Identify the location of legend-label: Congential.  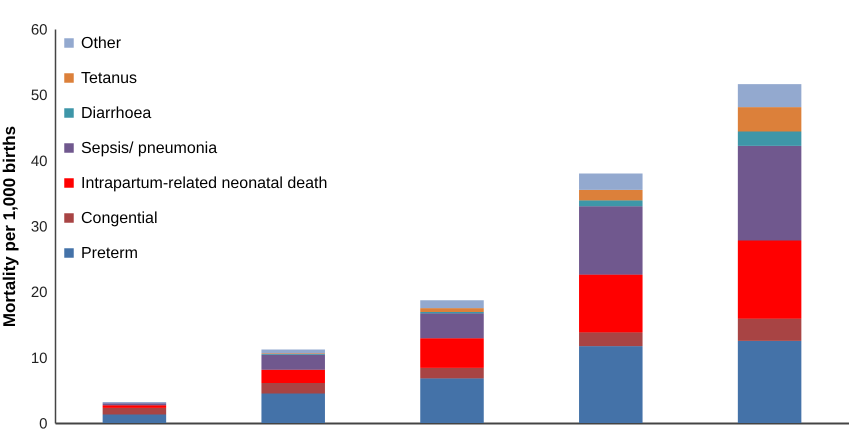
(119, 218).